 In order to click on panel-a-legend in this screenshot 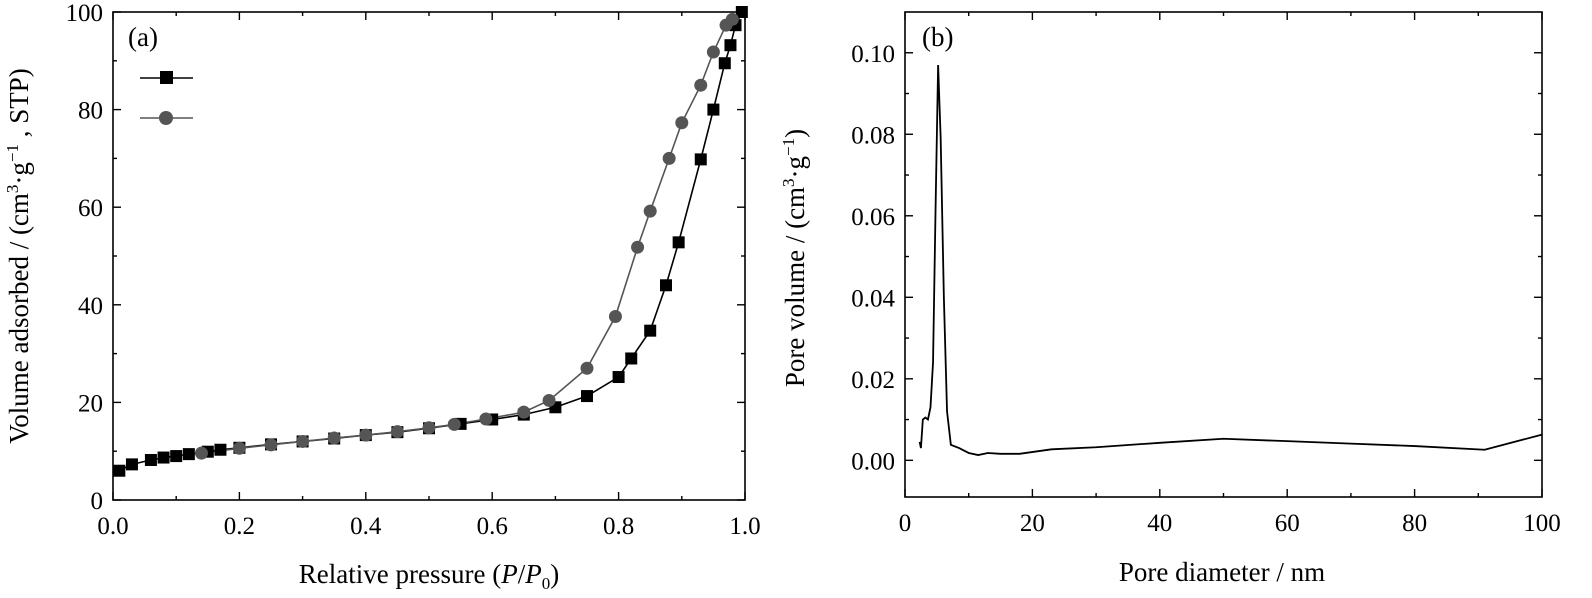, I will do `click(166, 98)`.